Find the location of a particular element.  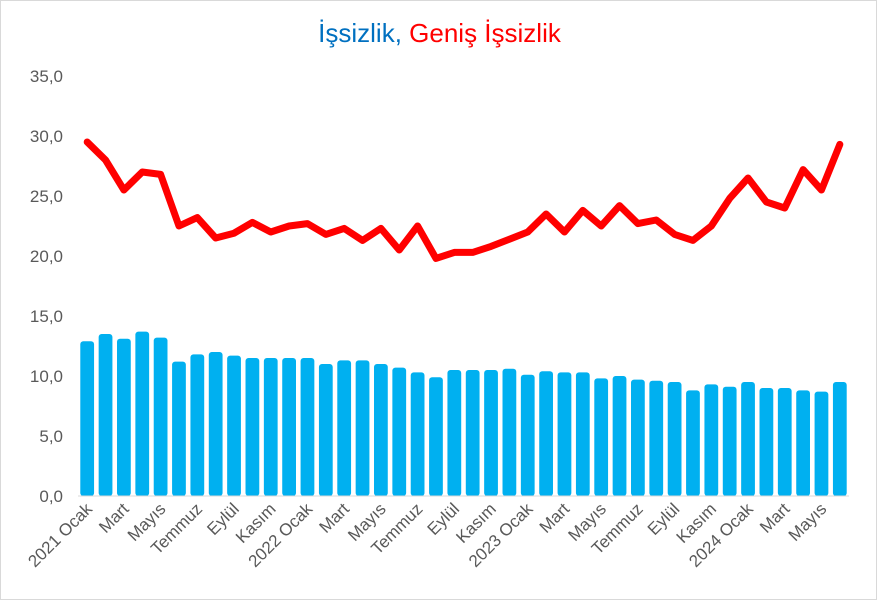

x-tick-label: 2021 Ocak is located at coordinates (60, 535).